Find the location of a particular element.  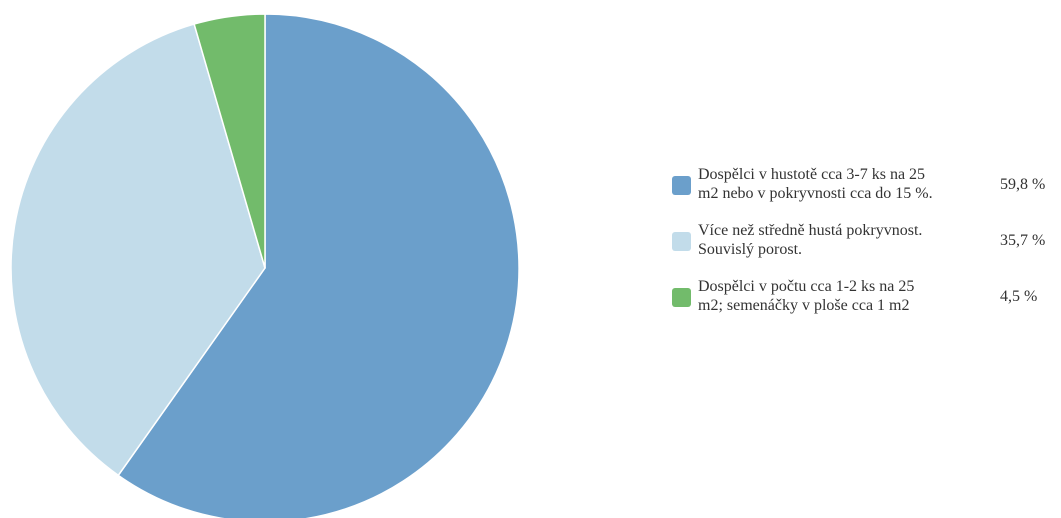

legend-value-2: 4,5 % is located at coordinates (1019, 296).